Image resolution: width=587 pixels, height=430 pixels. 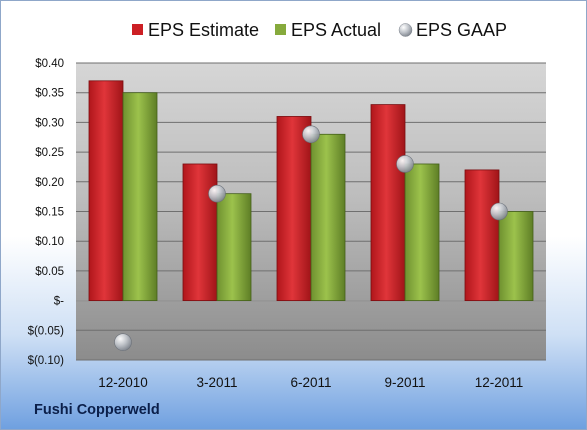 What do you see at coordinates (49, 123) in the screenshot?
I see `y-tick-label: $0.30` at bounding box center [49, 123].